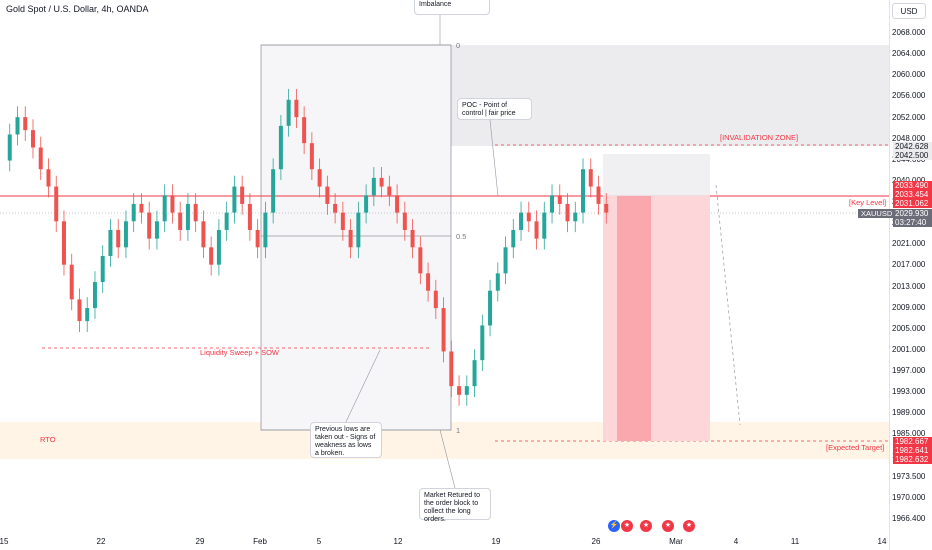 The width and height of the screenshot is (932, 550). Describe the element at coordinates (855, 447) in the screenshot. I see `expected-target-label: [Expected Target]` at that location.